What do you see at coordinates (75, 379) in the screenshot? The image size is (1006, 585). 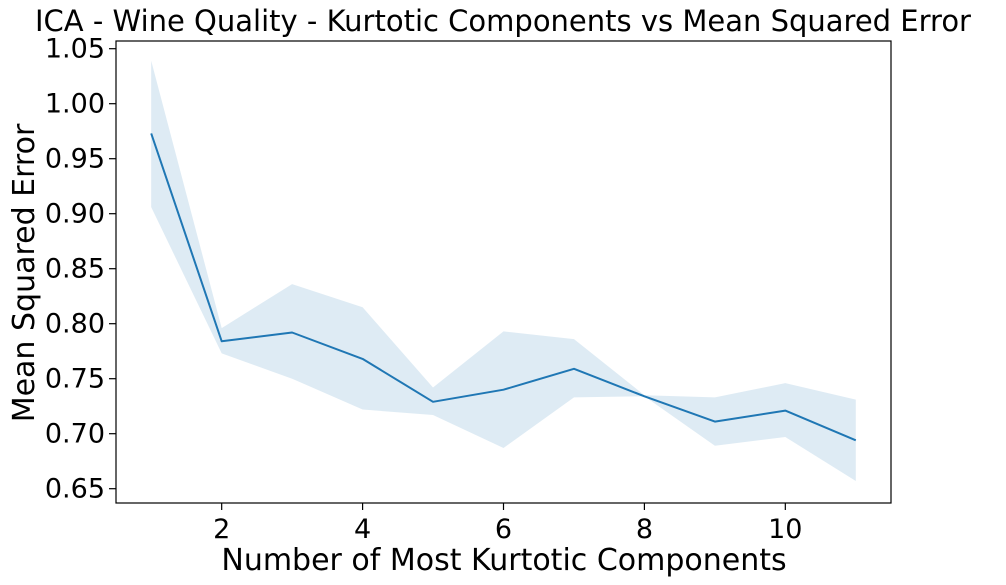 I see `y-tick-label: 0.75` at bounding box center [75, 379].